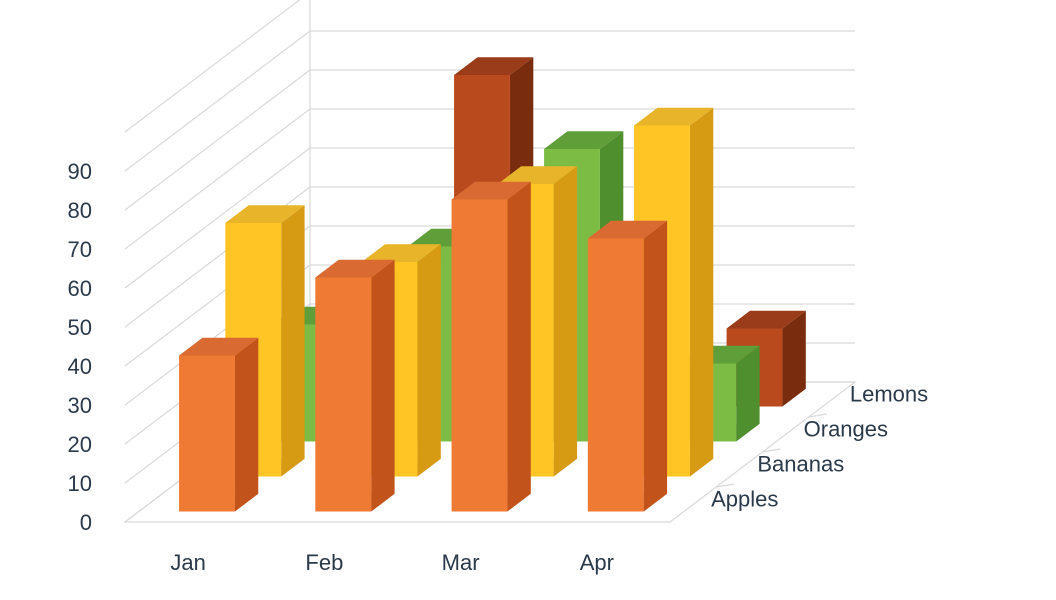  Describe the element at coordinates (324, 562) in the screenshot. I see `x-category-label: Feb` at that location.